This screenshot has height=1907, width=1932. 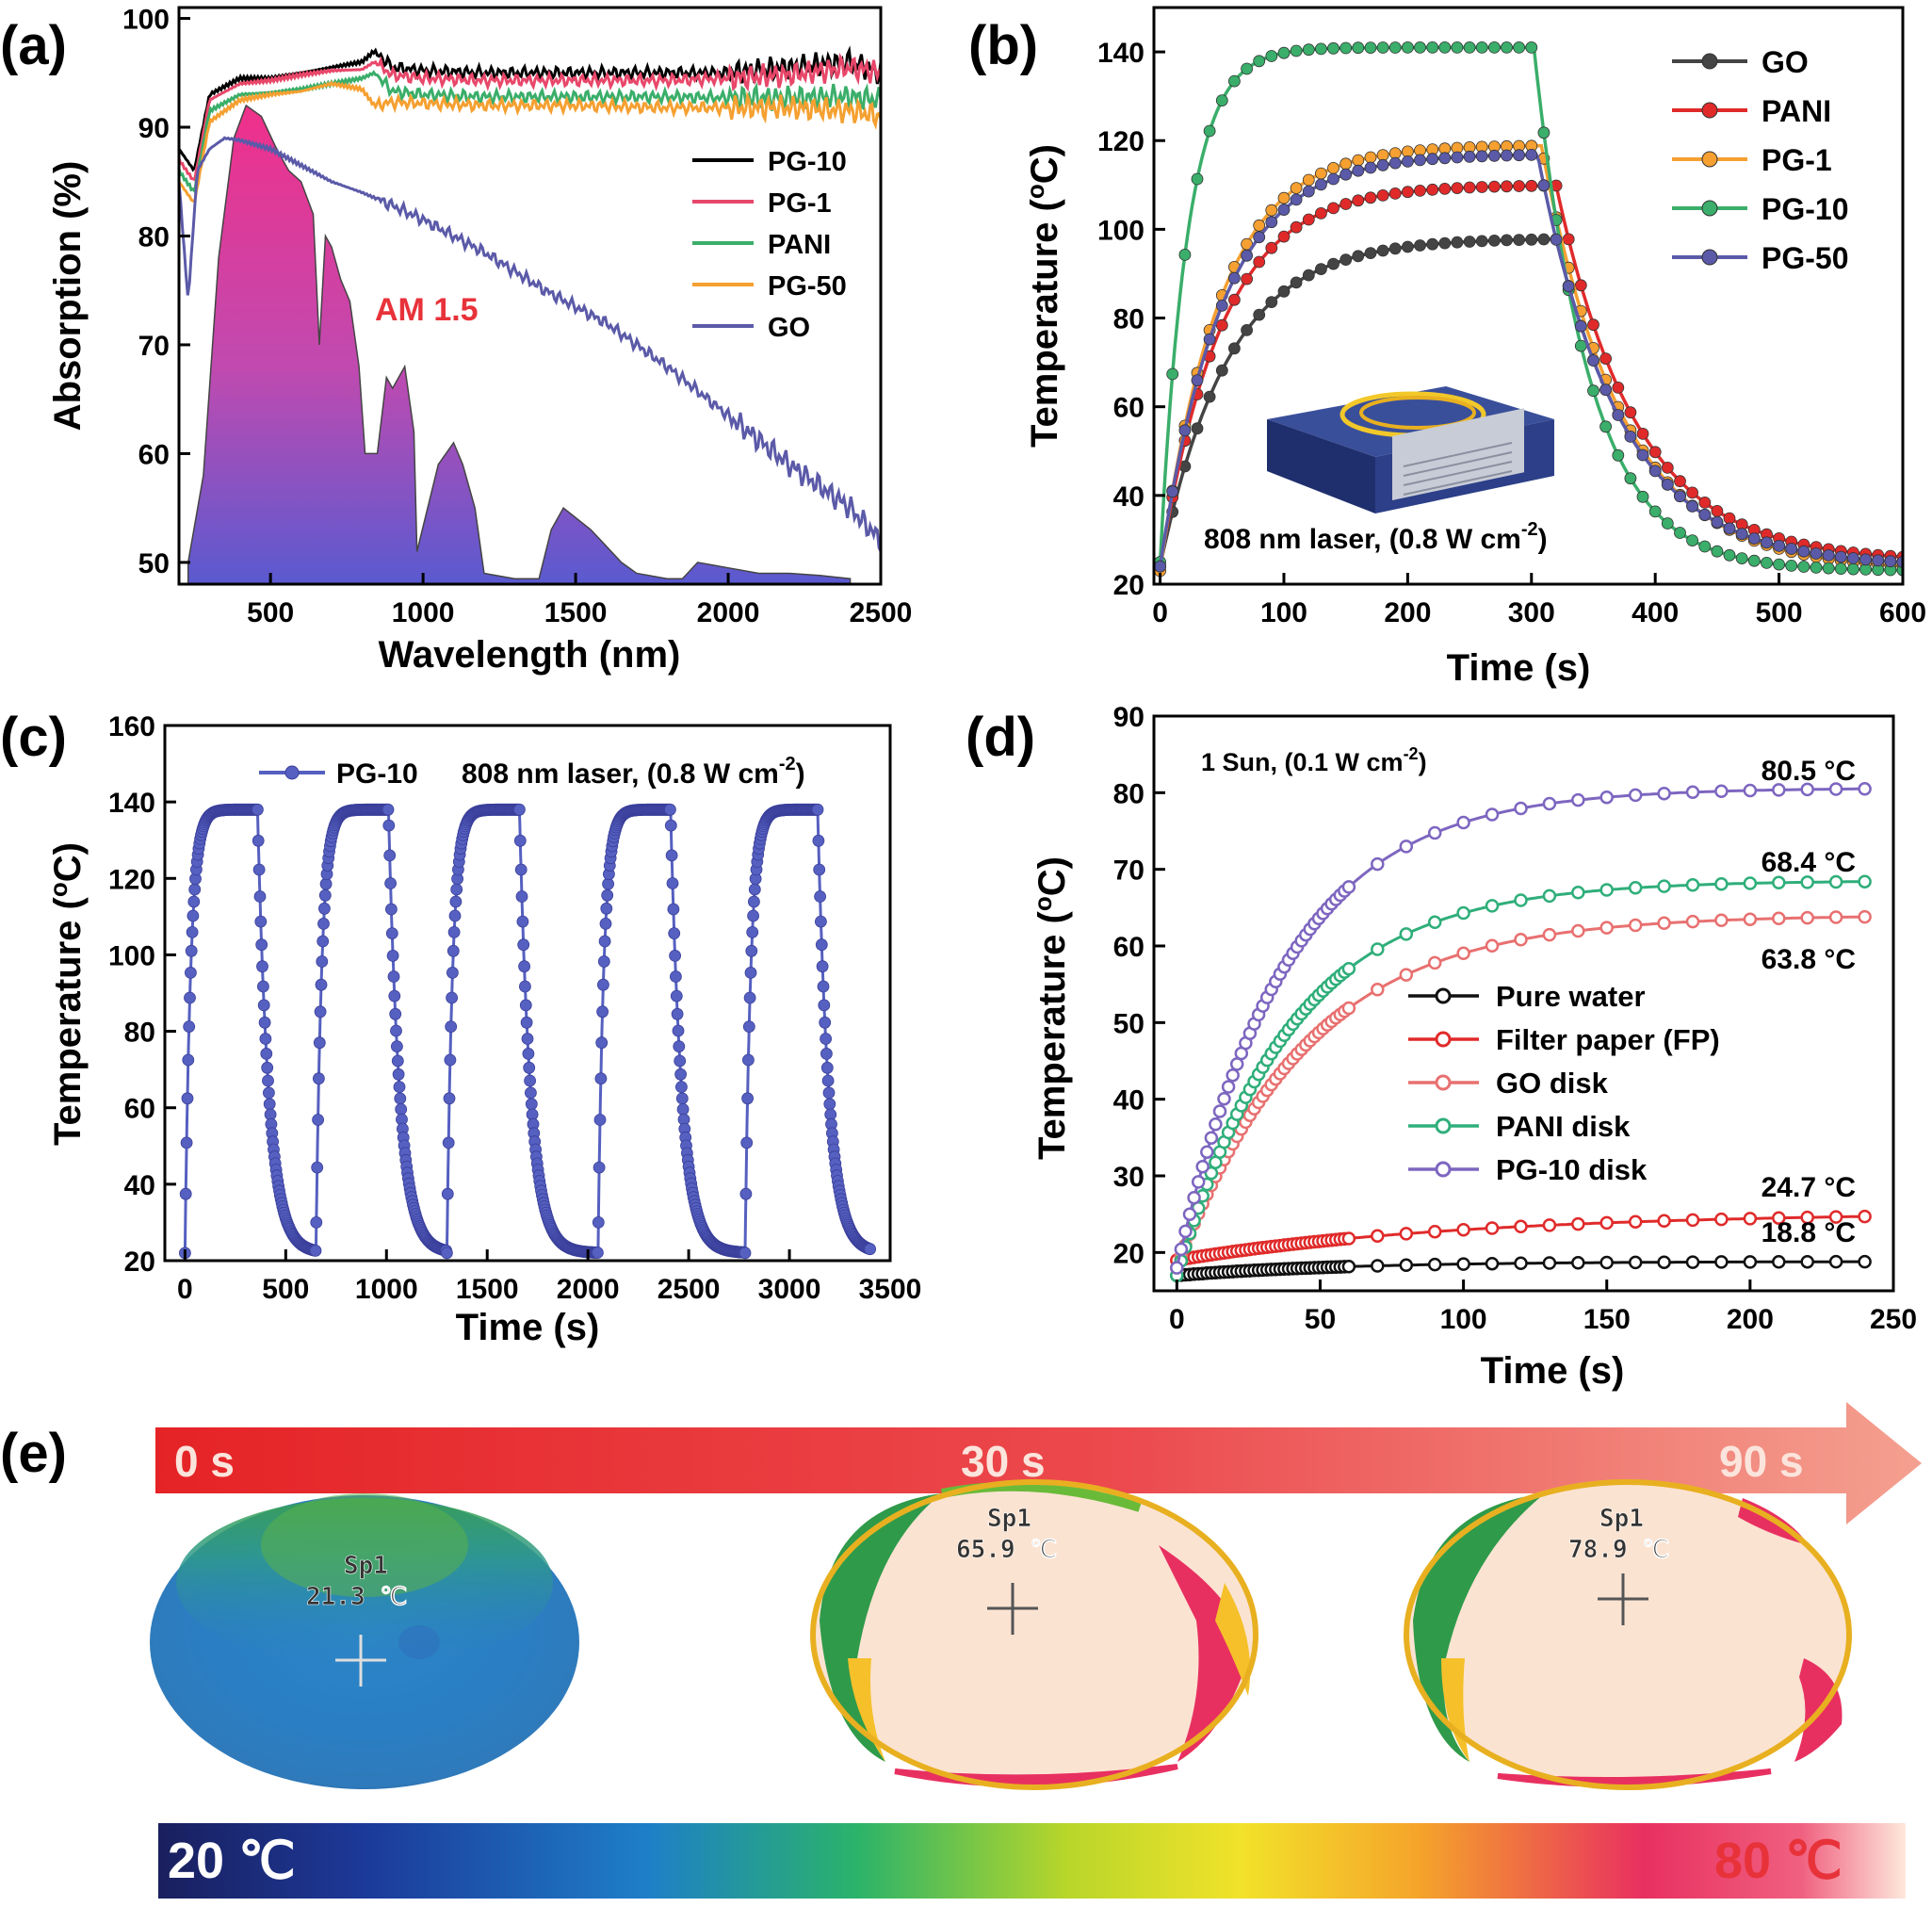 I want to click on legend-label-PG-10 disk: PG-10 disk, so click(x=1572, y=1169).